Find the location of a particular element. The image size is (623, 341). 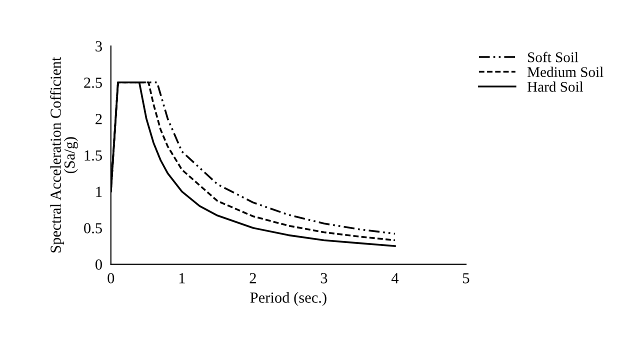

x-tick-label: 4 is located at coordinates (395, 278).